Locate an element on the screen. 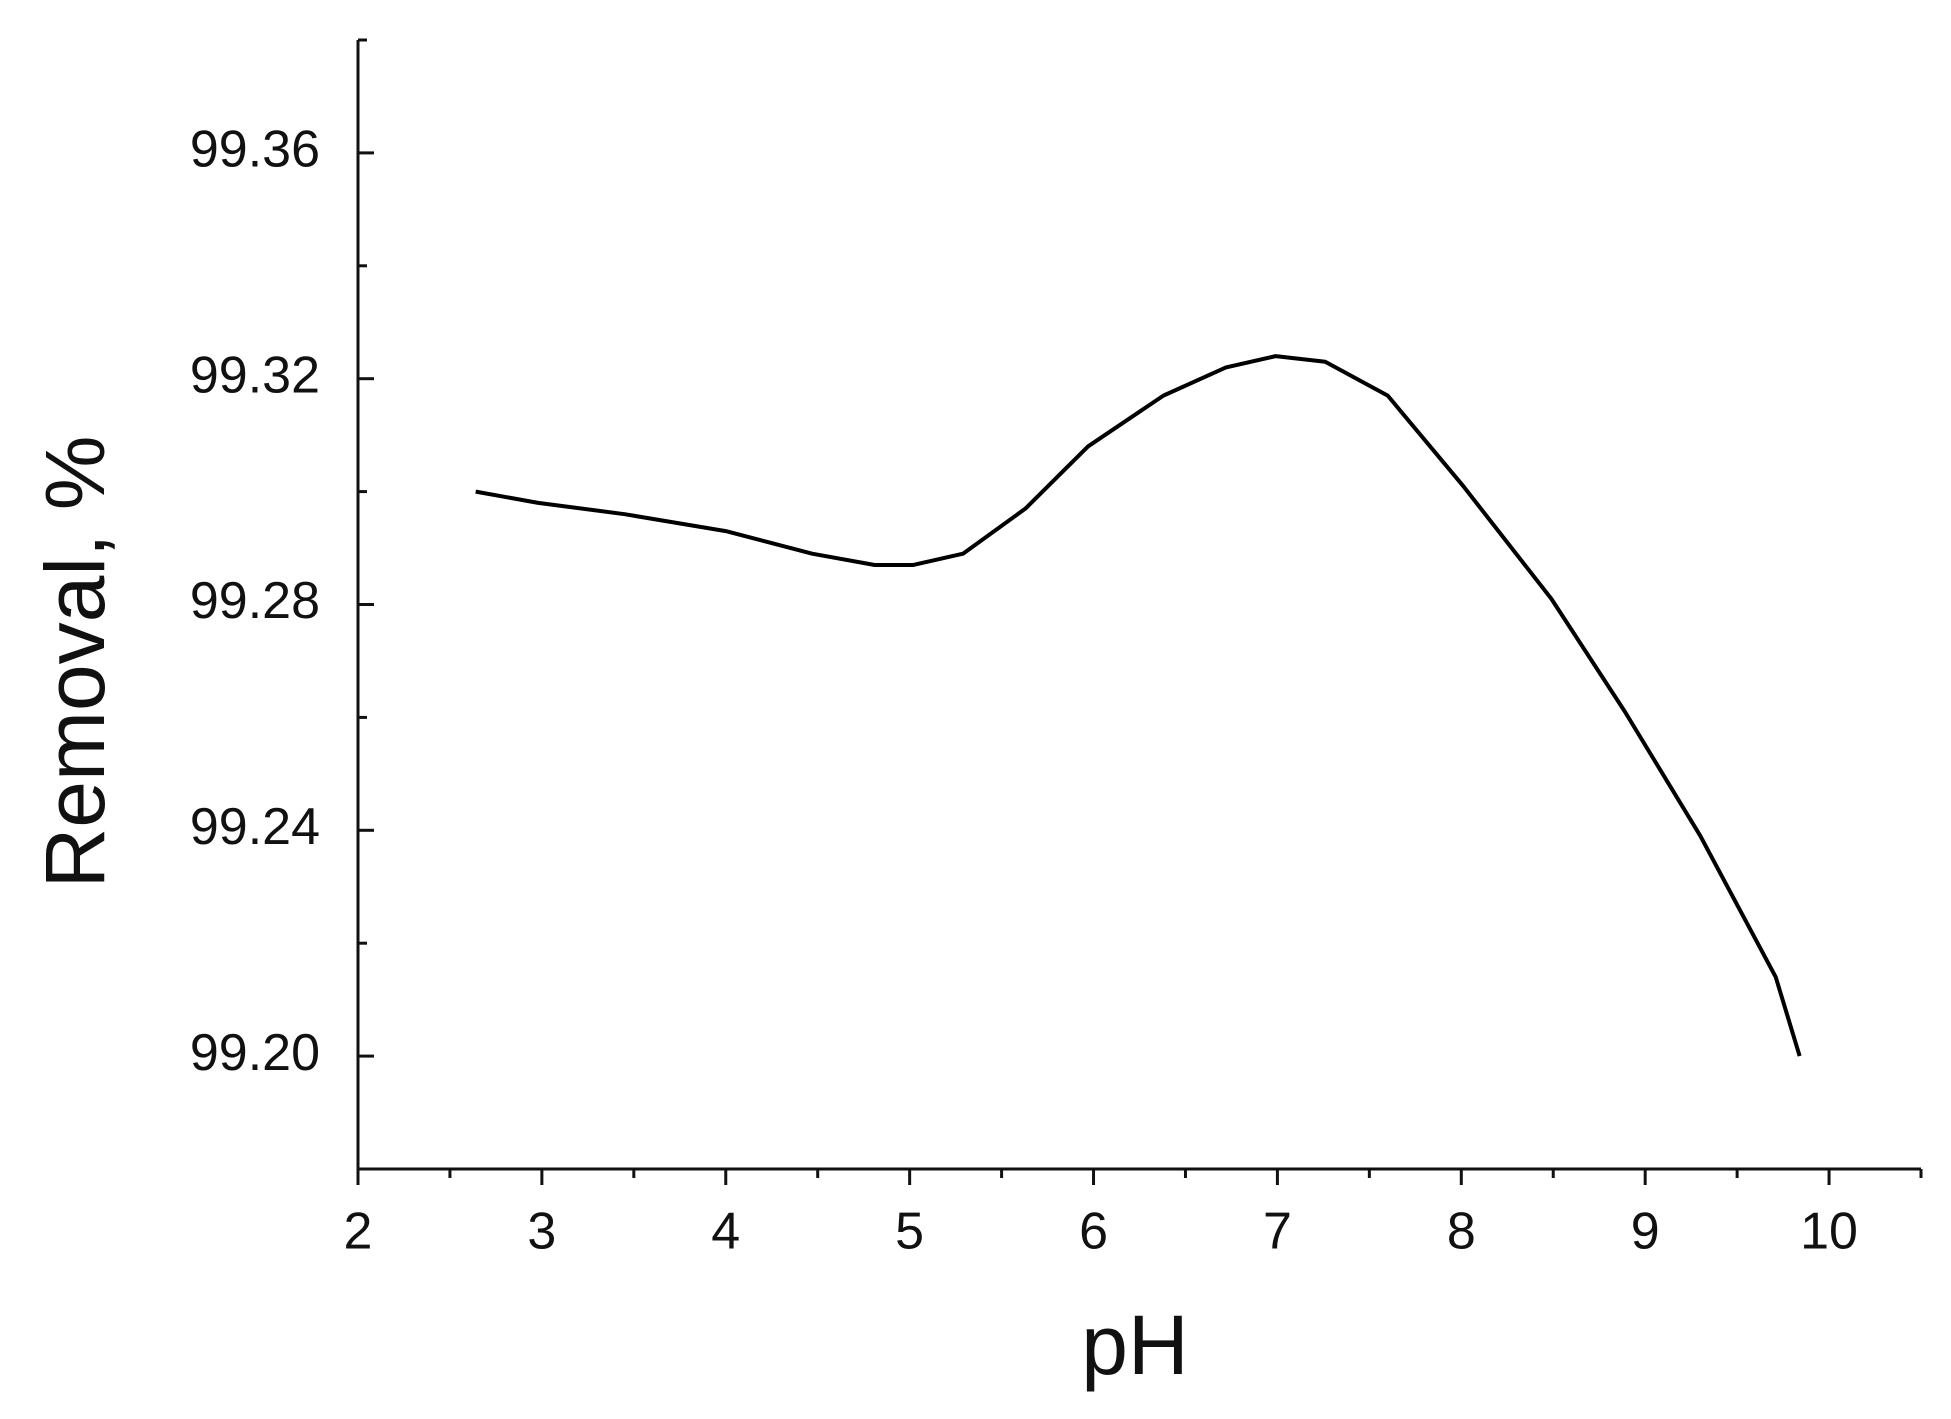 The width and height of the screenshot is (1951, 1419). y-tick-label: 99.32 is located at coordinates (255, 375).